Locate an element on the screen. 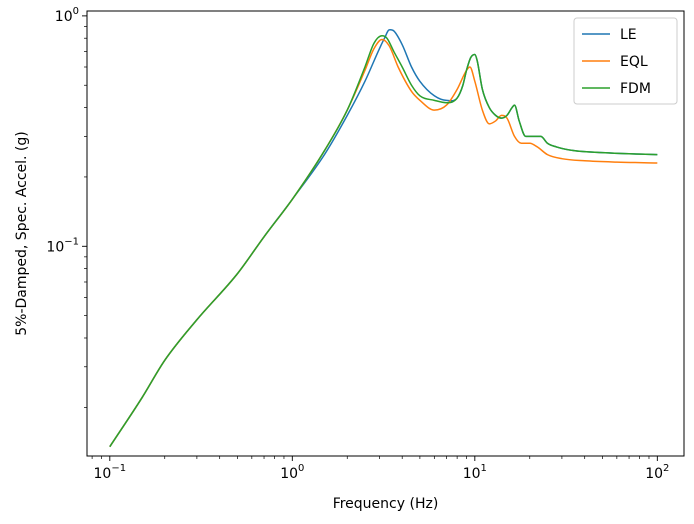 This screenshot has height=524, width=694. x-tick-label: 10² is located at coordinates (657, 472).